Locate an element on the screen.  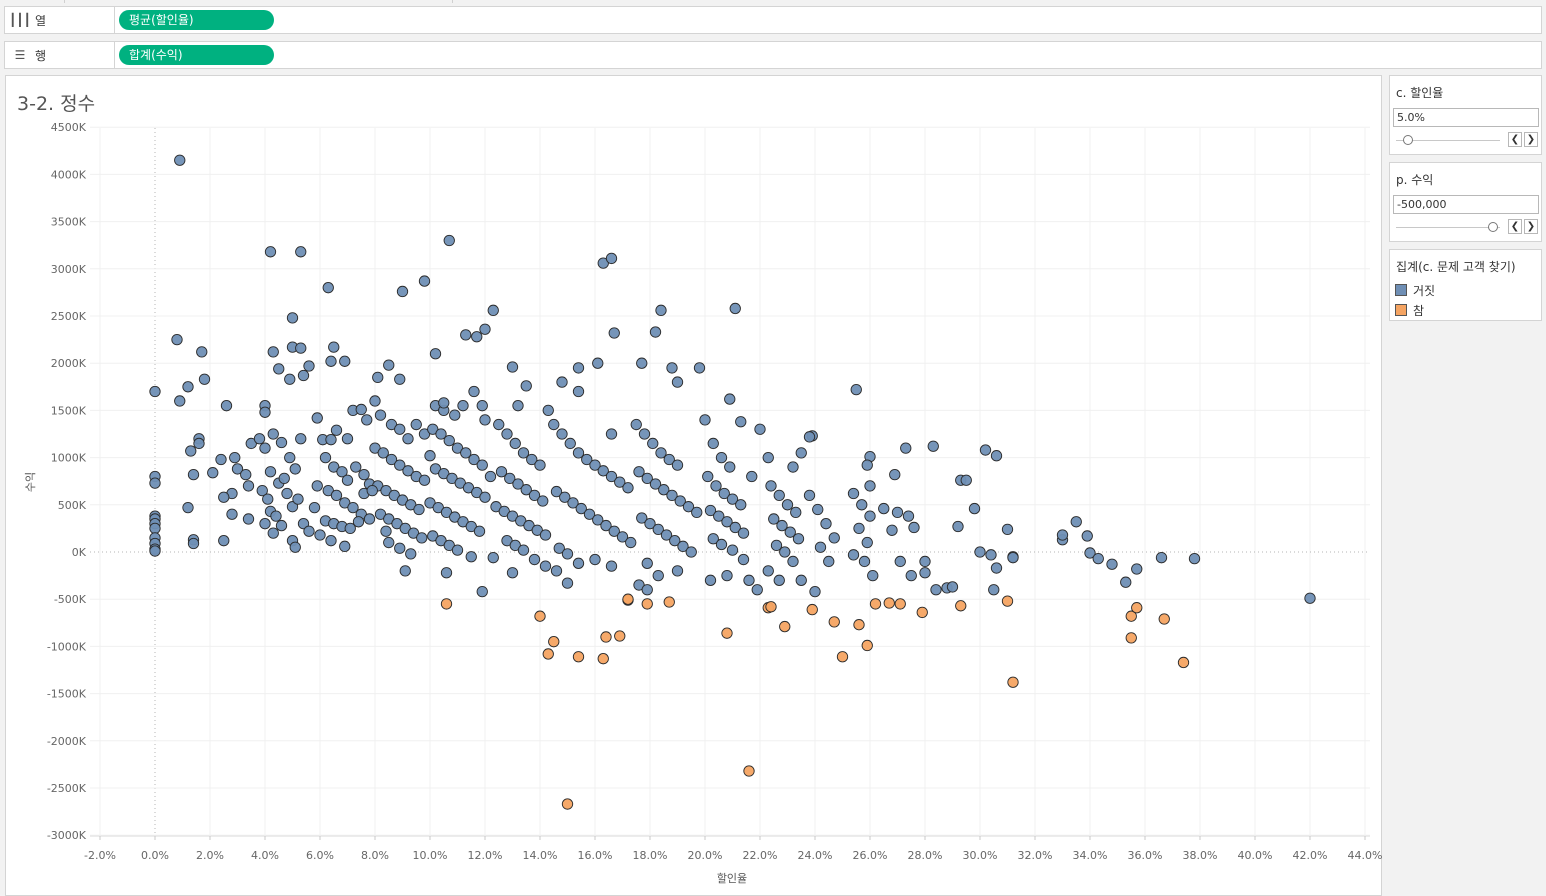
rows-pill: 합계(수익) is located at coordinates (196, 55).